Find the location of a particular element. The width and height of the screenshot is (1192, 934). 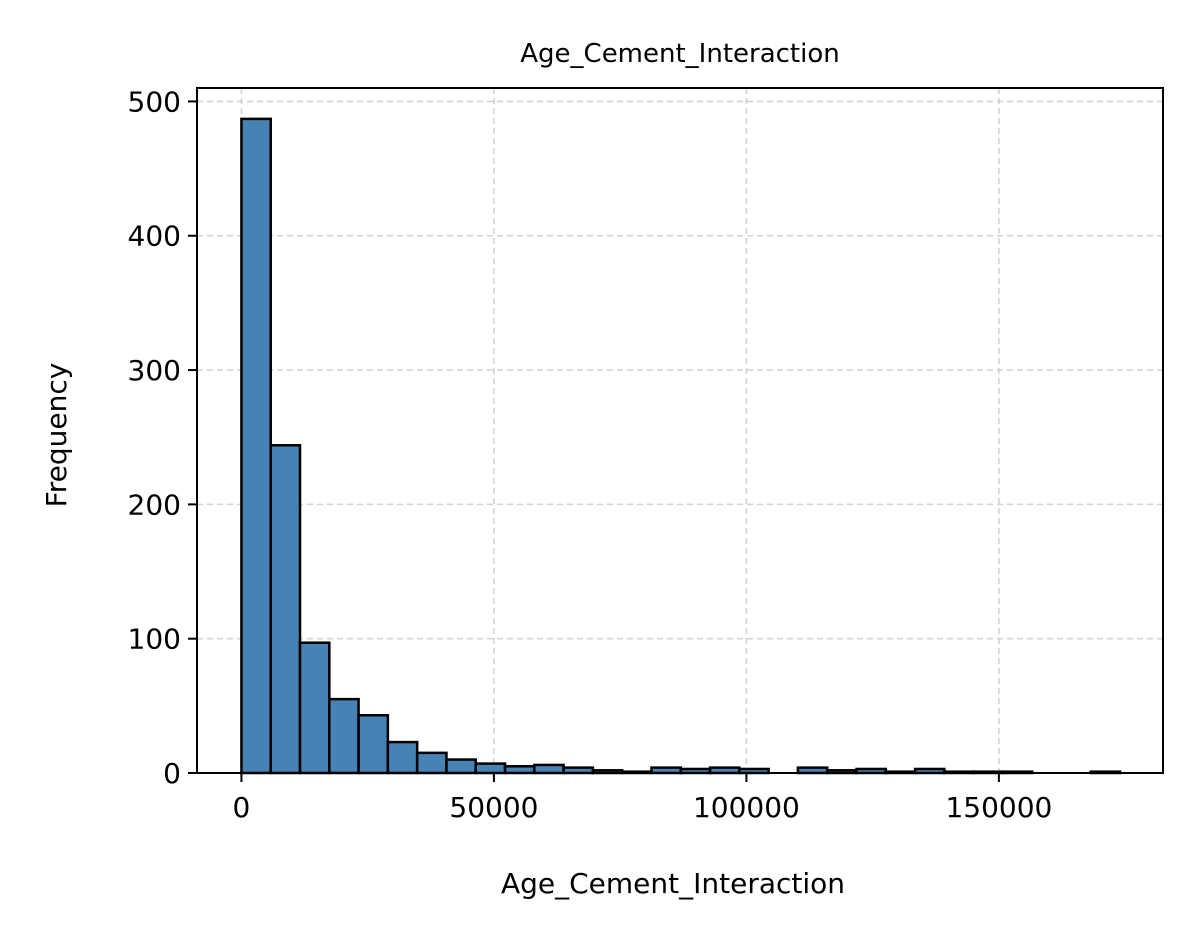

x-tick-label: 50000 is located at coordinates (493, 807).